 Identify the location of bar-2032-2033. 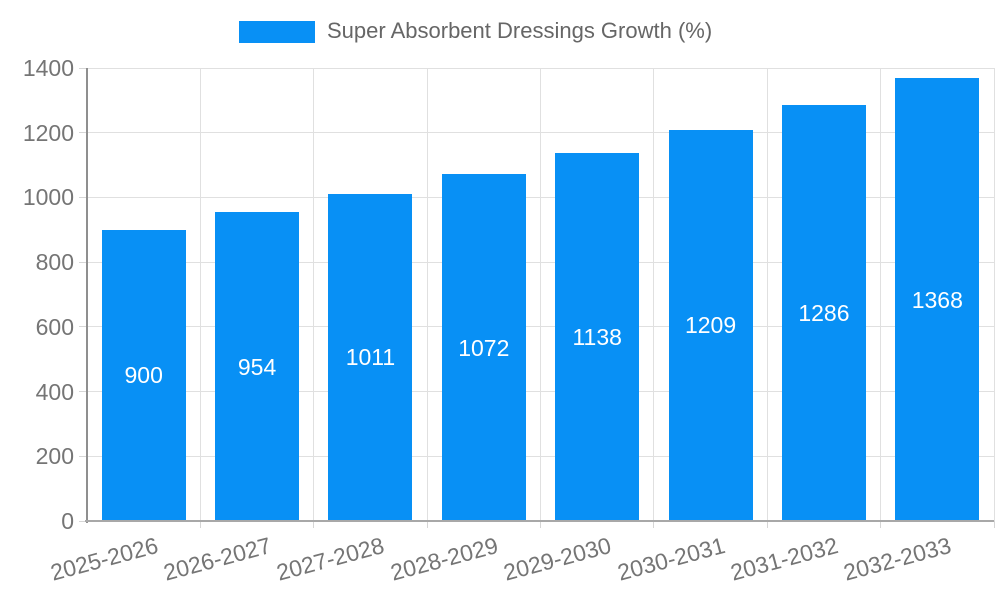
(937, 299).